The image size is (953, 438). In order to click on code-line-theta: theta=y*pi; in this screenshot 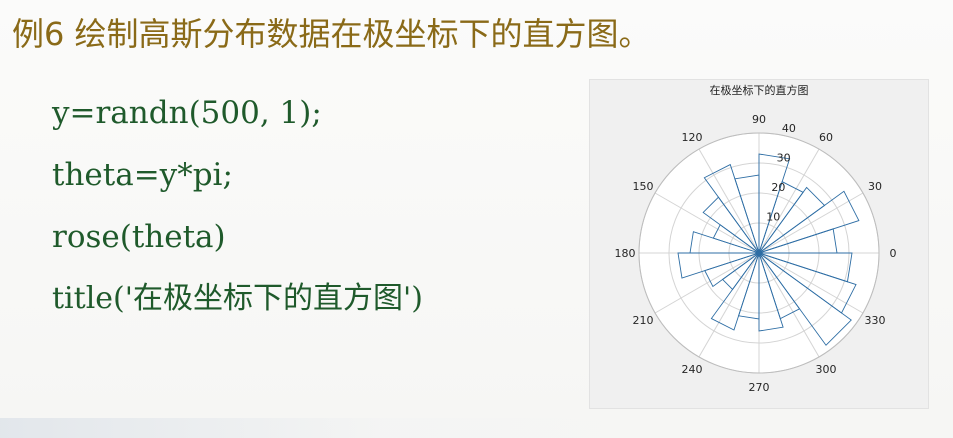, I will do `click(142, 175)`.